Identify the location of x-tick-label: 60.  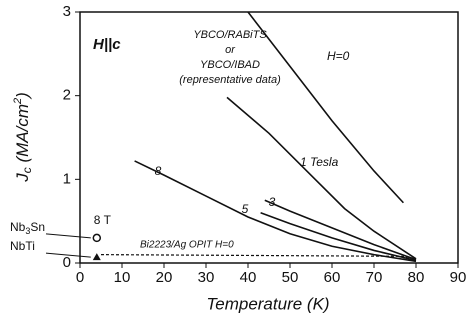
(332, 277).